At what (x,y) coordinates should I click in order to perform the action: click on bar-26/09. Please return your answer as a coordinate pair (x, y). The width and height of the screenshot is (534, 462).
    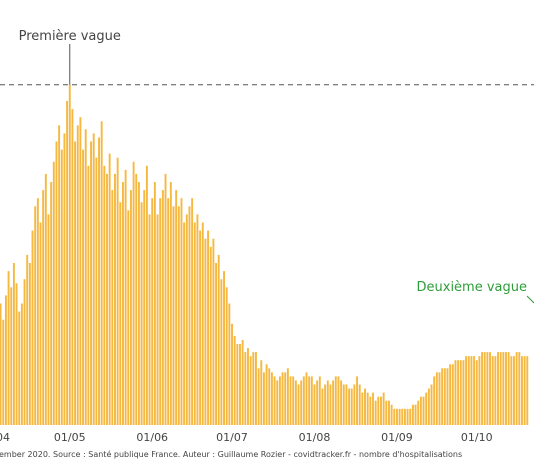
    Looking at the image, I should click on (463, 392).